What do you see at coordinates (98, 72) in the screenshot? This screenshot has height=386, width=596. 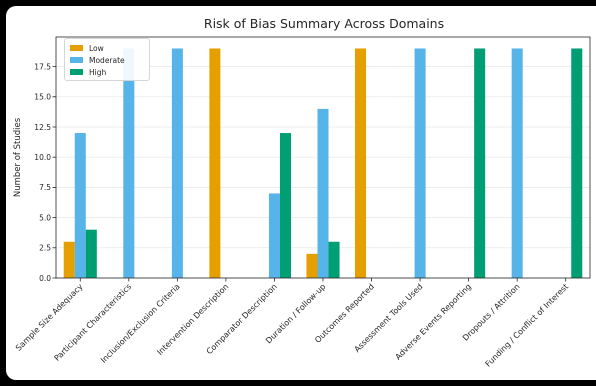 I see `legend-label-high: High` at bounding box center [98, 72].